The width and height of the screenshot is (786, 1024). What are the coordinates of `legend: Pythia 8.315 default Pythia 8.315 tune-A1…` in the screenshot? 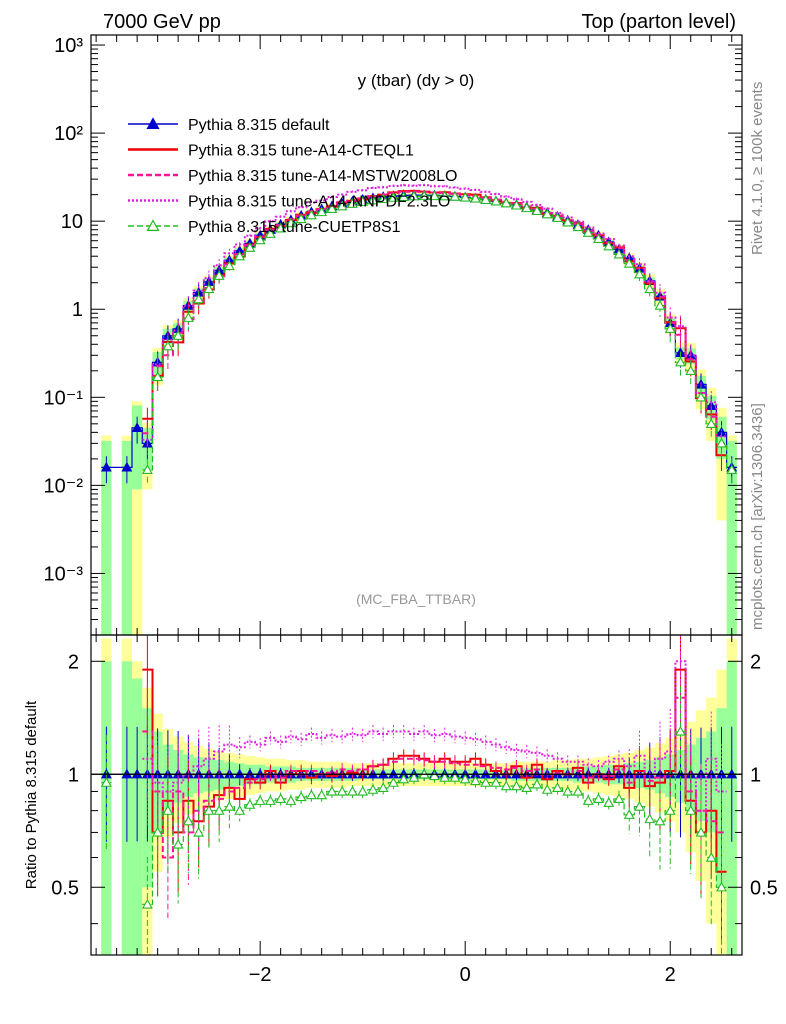 It's located at (292, 176).